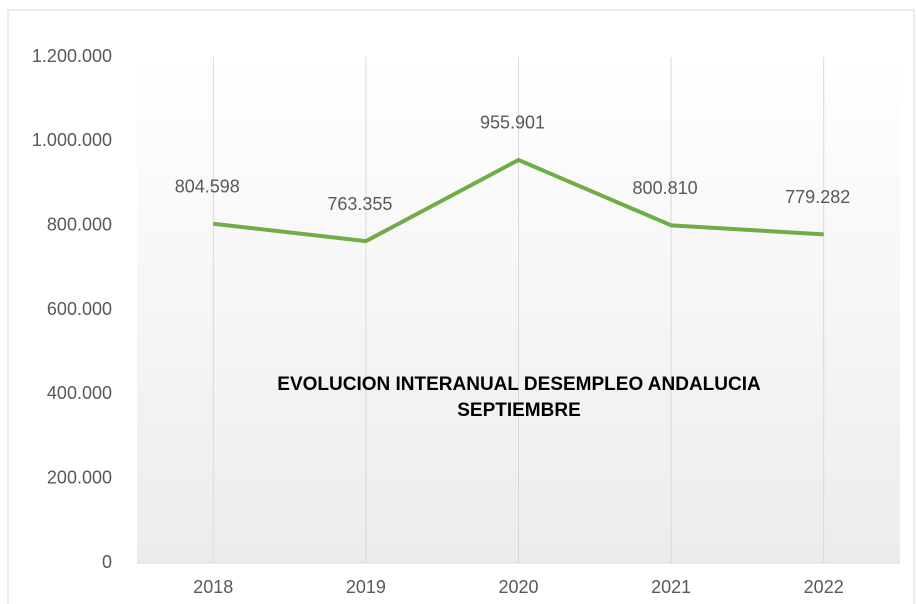 The height and width of the screenshot is (604, 916). I want to click on data-label: 955.901, so click(512, 123).